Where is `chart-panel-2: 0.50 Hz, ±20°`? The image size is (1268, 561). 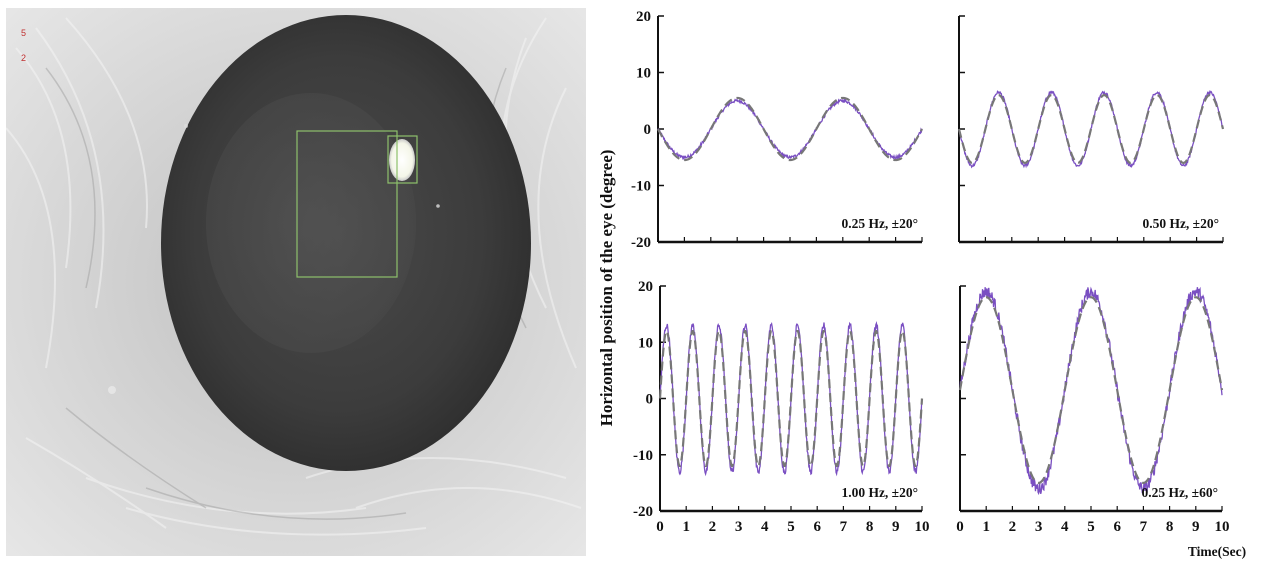
chart-panel-2: 0.50 Hz, ±20° is located at coordinates (1091, 129).